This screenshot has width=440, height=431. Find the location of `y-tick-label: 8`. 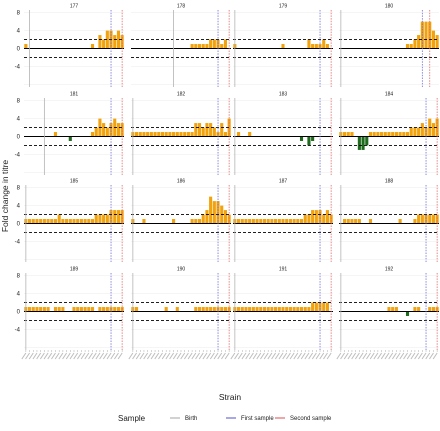

y-tick-label: 8 is located at coordinates (19, 14).